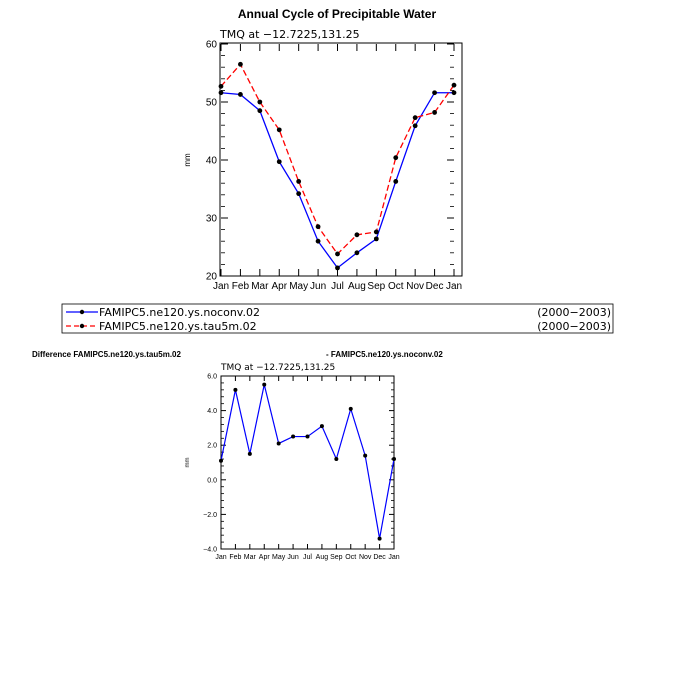 This screenshot has height=676, width=675. Describe the element at coordinates (179, 312) in the screenshot. I see `legend-label-noconv: FAMIPC5.ne120.ys.noconv.02` at that location.